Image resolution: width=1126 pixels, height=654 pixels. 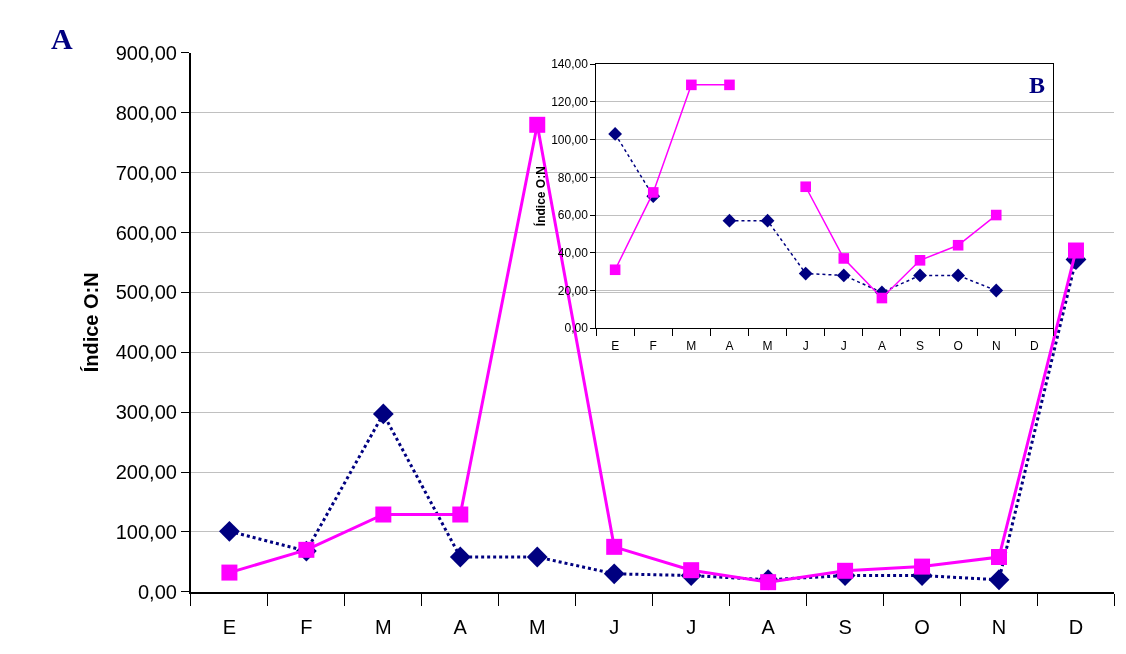 What do you see at coordinates (157, 591) in the screenshot?
I see `y-tick-label: 0,00` at bounding box center [157, 591].